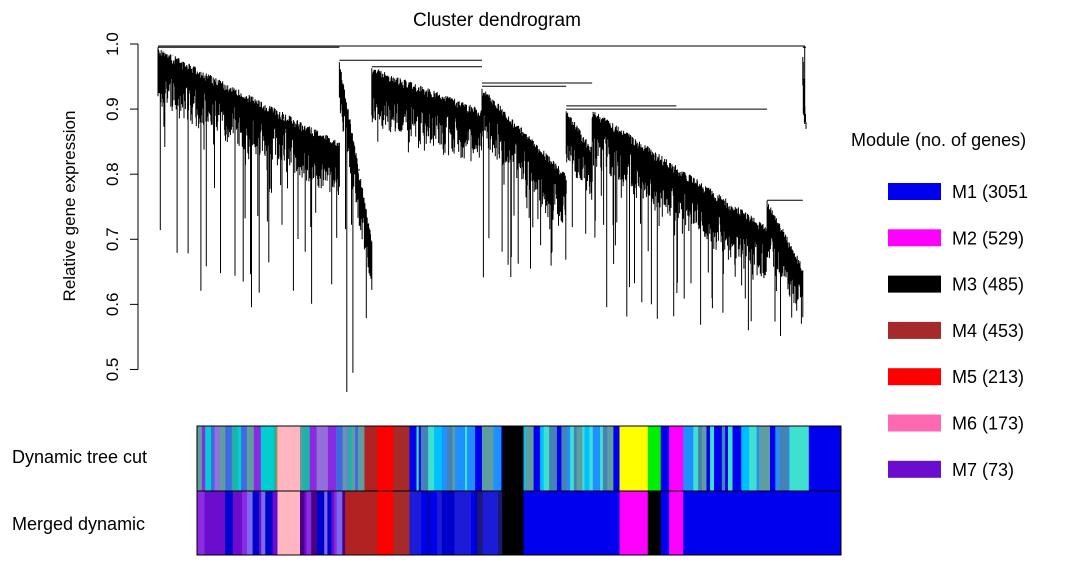  What do you see at coordinates (519, 523) in the screenshot?
I see `row-border` at bounding box center [519, 523].